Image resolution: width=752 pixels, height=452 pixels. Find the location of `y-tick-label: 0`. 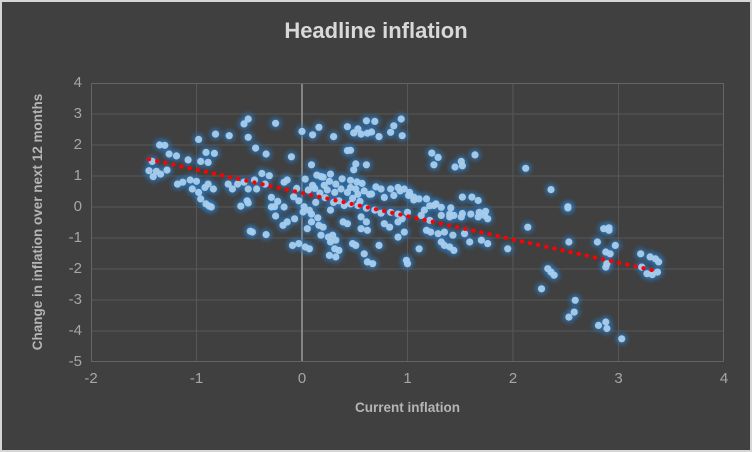

y-tick-label: 0 is located at coordinates (77, 206).